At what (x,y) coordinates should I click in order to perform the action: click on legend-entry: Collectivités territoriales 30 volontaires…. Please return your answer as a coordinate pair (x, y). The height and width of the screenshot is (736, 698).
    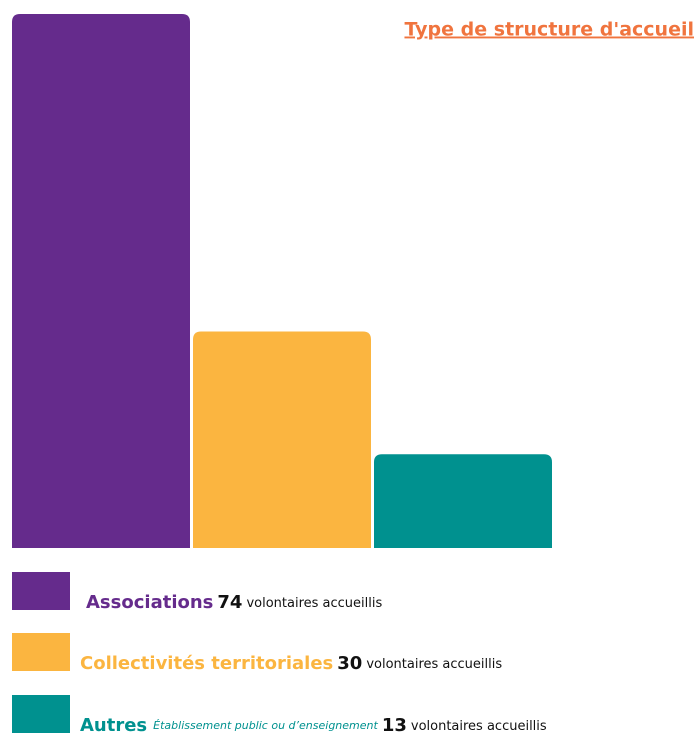
    Looking at the image, I should click on (291, 663).